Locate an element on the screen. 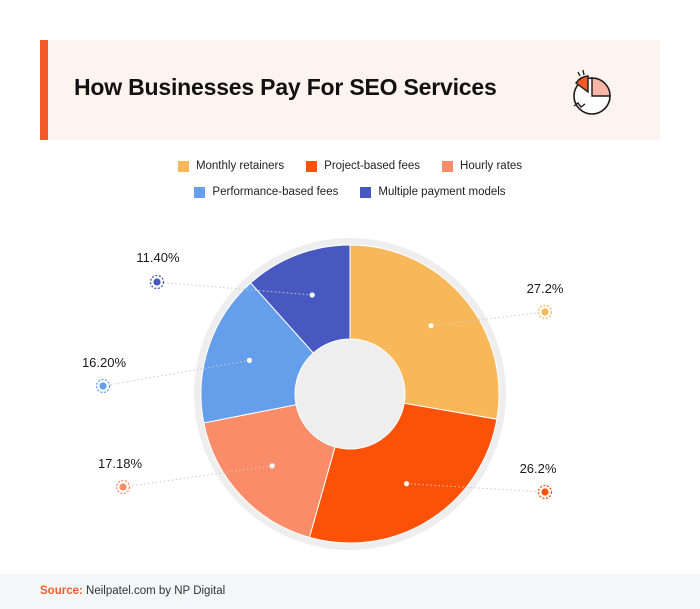 The height and width of the screenshot is (609, 700). pie-chart-icon is located at coordinates (592, 92).